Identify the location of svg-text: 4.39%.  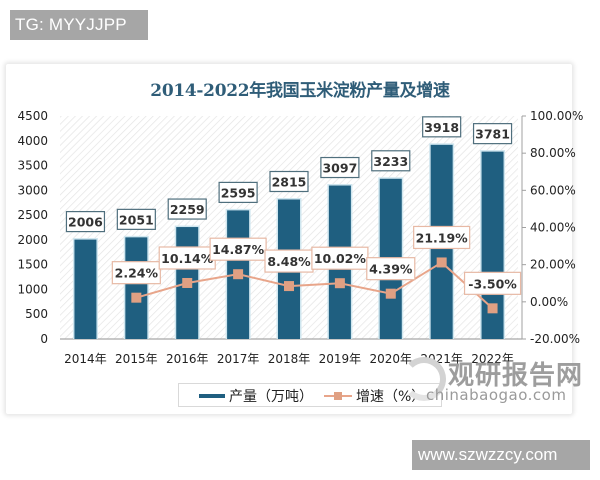
(391, 269).